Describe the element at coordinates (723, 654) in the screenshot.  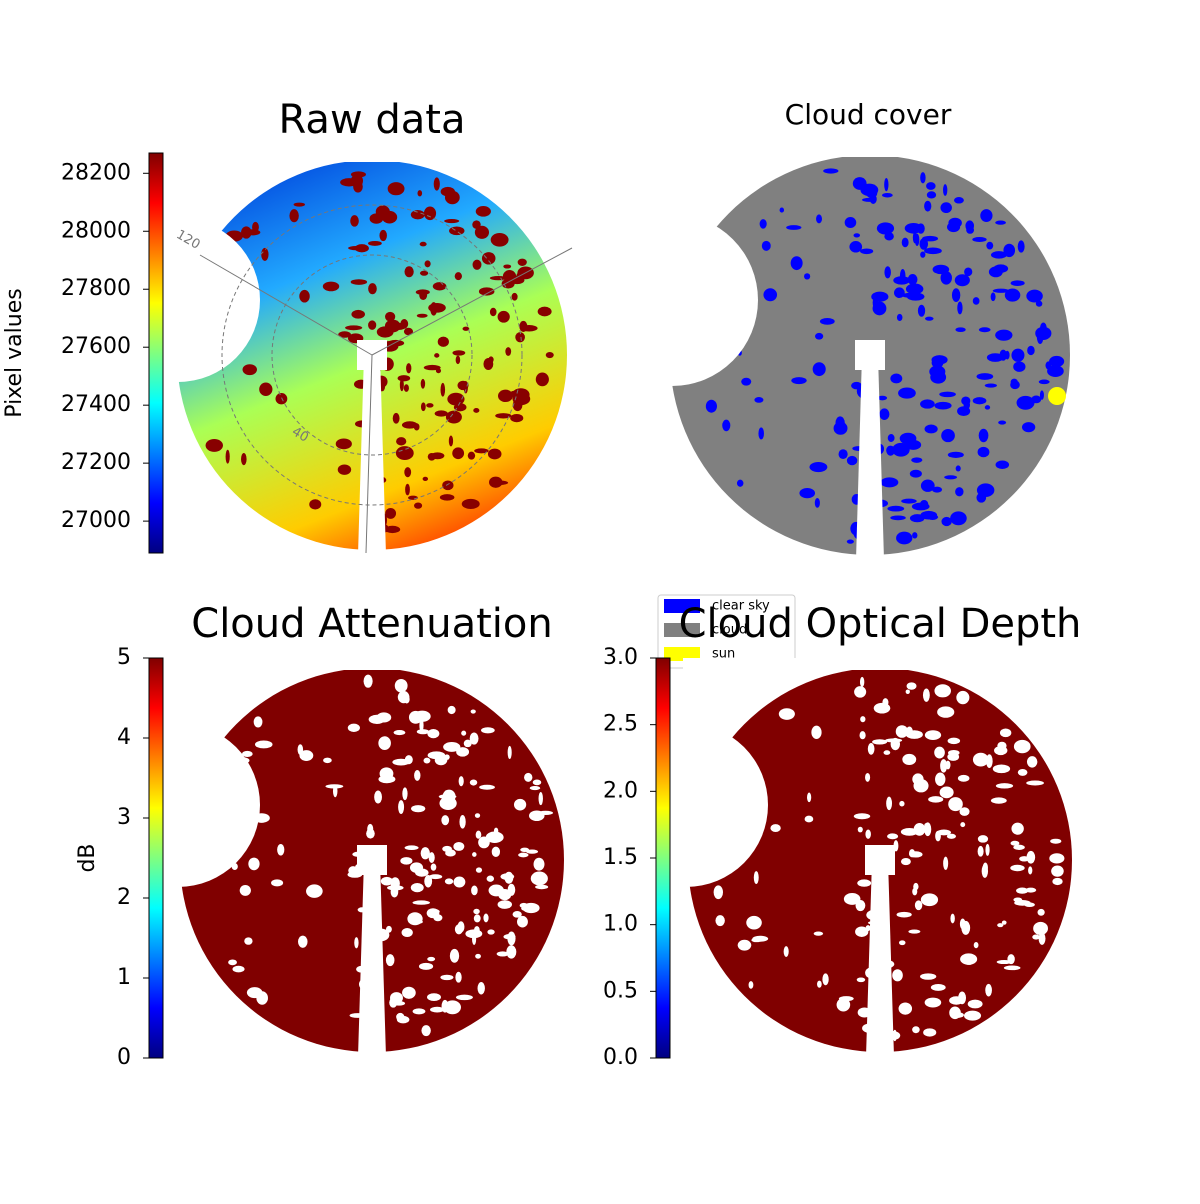
I see `legend-label: sun` at that location.